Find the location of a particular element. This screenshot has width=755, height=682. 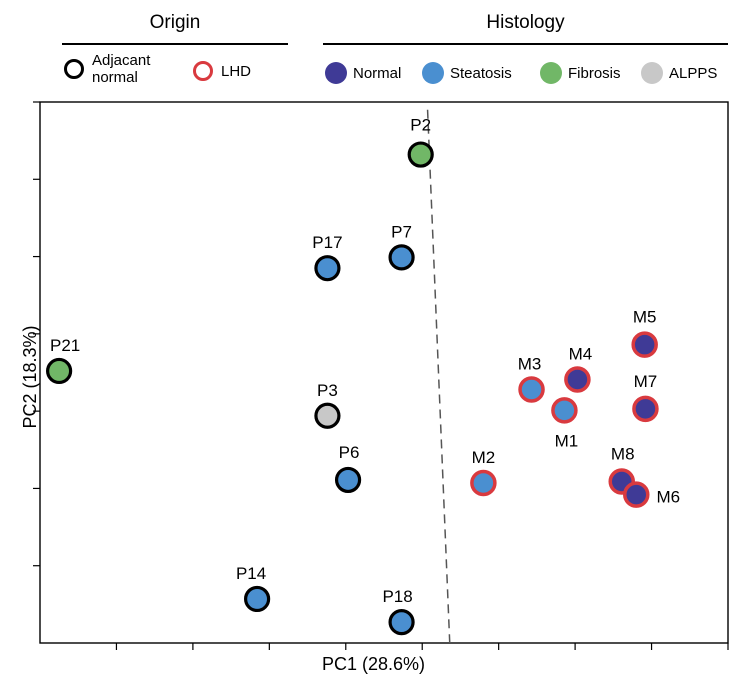

legend-label-steatosis: Steatosis is located at coordinates (481, 73).